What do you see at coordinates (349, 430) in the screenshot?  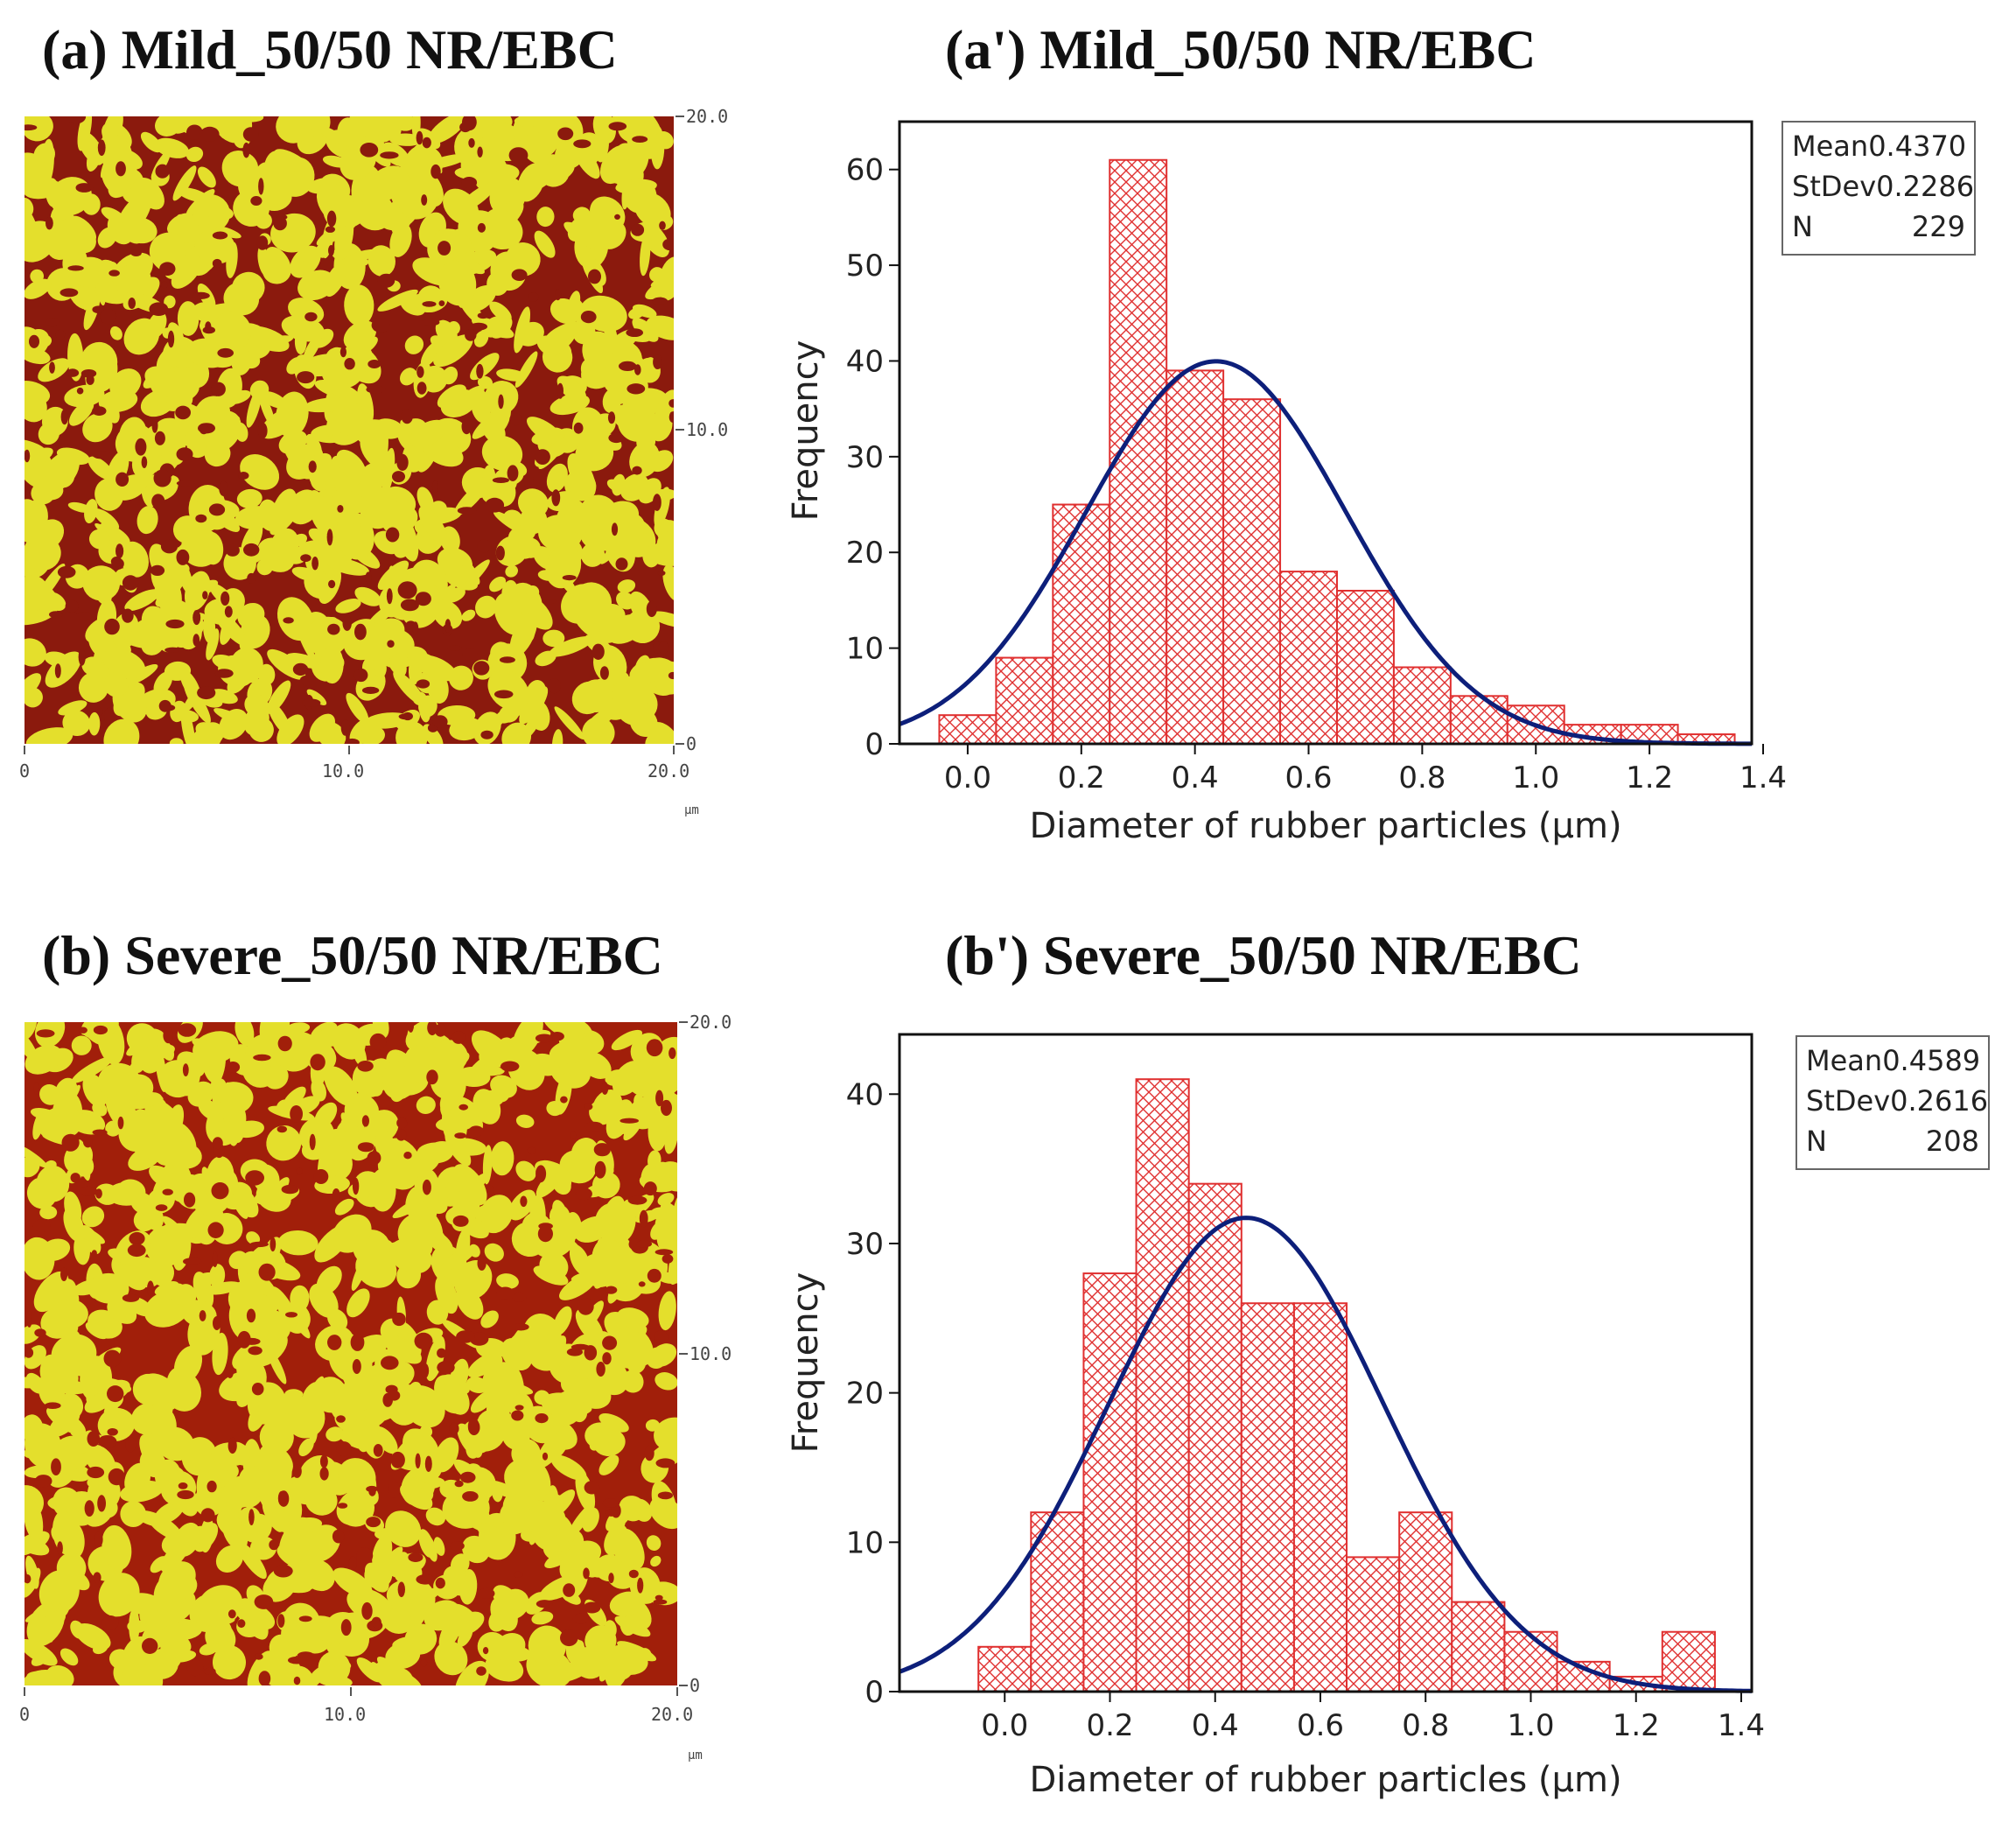 I see `afm-phase-map-mild` at bounding box center [349, 430].